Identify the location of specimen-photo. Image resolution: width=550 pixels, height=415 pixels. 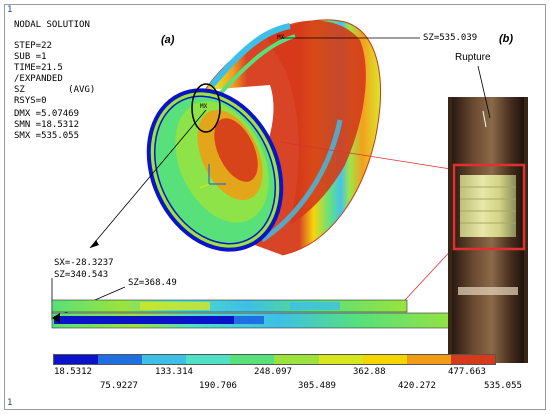
(488, 230).